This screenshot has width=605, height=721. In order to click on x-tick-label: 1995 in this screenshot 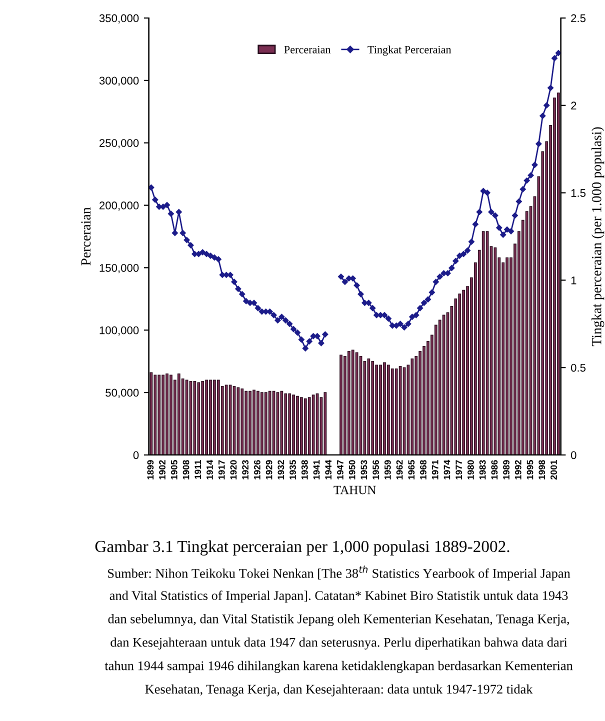, I will do `click(530, 470)`.